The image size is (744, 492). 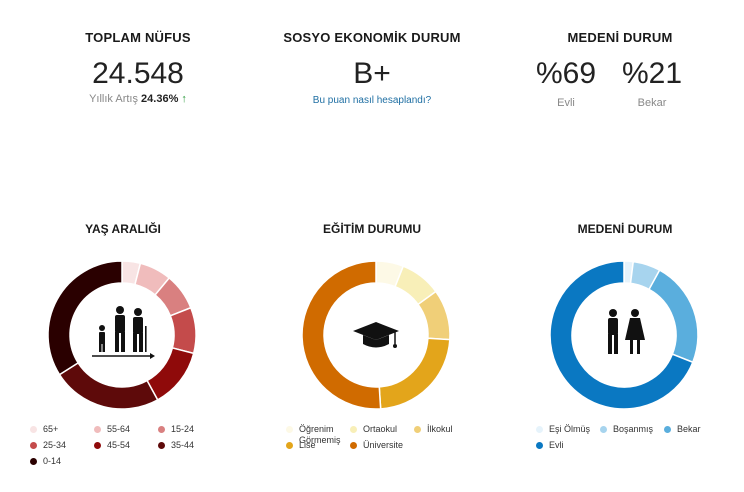 I want to click on education-legend-item-ortaokul: Ortaokul, so click(x=373, y=429).